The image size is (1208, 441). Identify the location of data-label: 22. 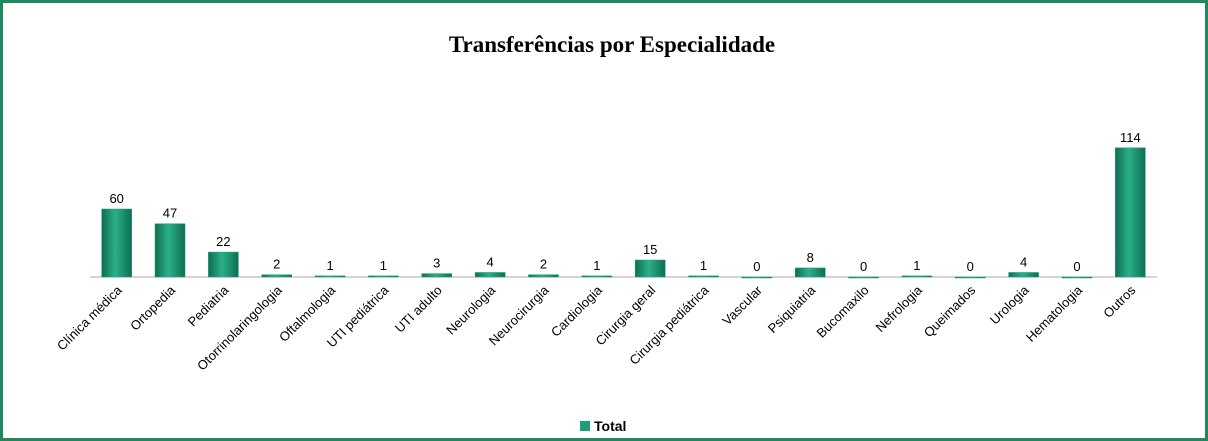
(223, 241).